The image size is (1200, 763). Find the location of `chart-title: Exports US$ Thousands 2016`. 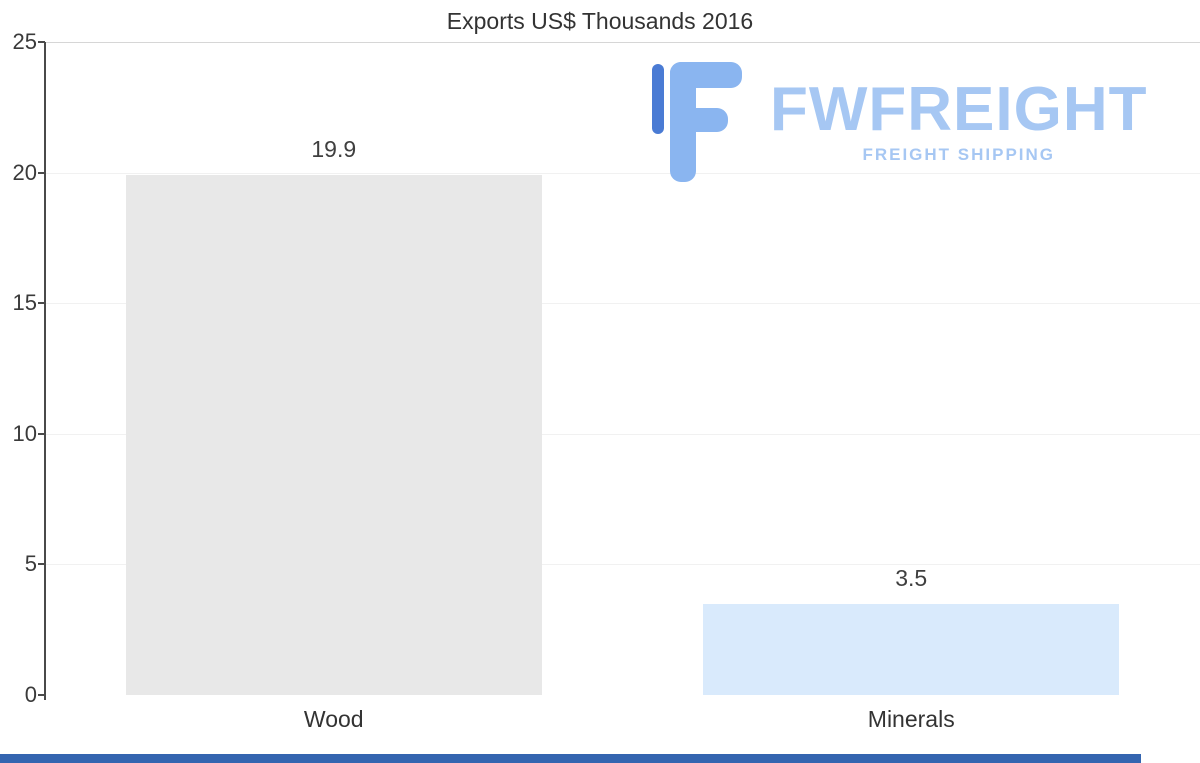

chart-title: Exports US$ Thousands 2016 is located at coordinates (600, 21).